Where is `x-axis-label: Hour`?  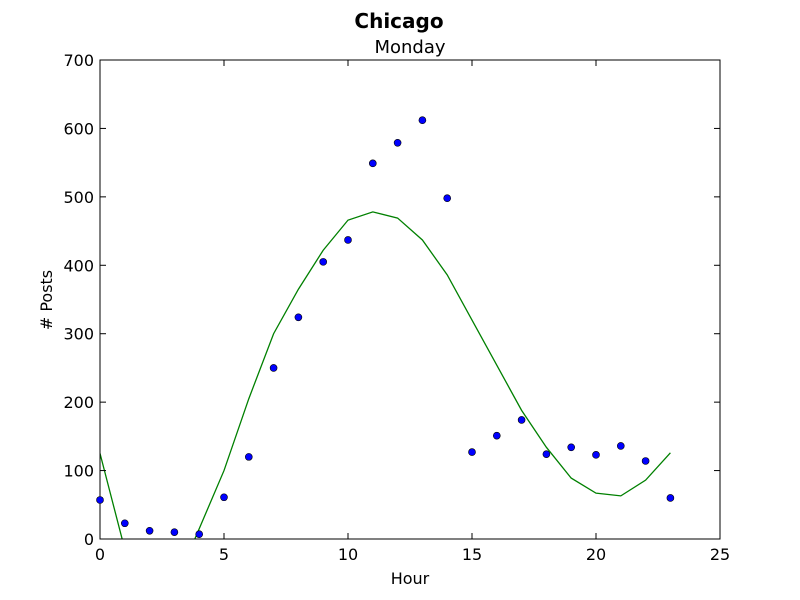
x-axis-label: Hour is located at coordinates (410, 578).